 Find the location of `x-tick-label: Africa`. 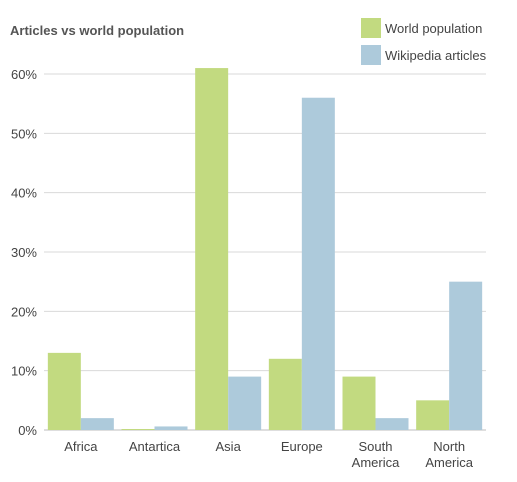

x-tick-label: Africa is located at coordinates (81, 446).